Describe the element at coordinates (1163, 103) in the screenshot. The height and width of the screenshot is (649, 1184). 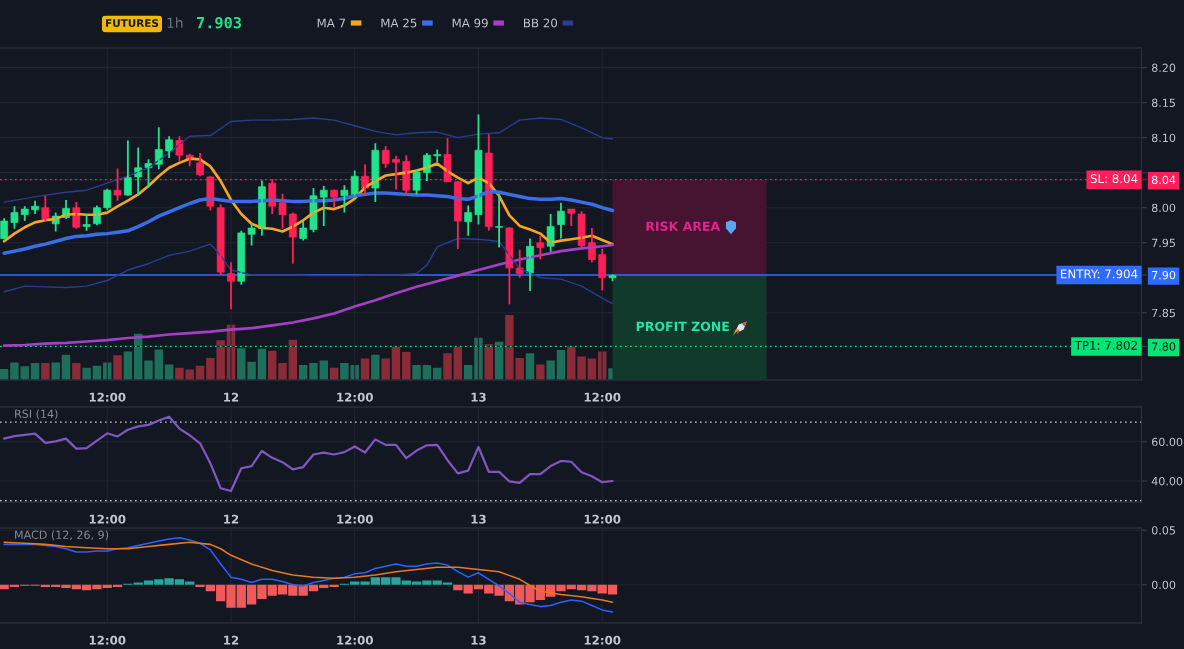
I see `y-tick-label: 8.15` at that location.